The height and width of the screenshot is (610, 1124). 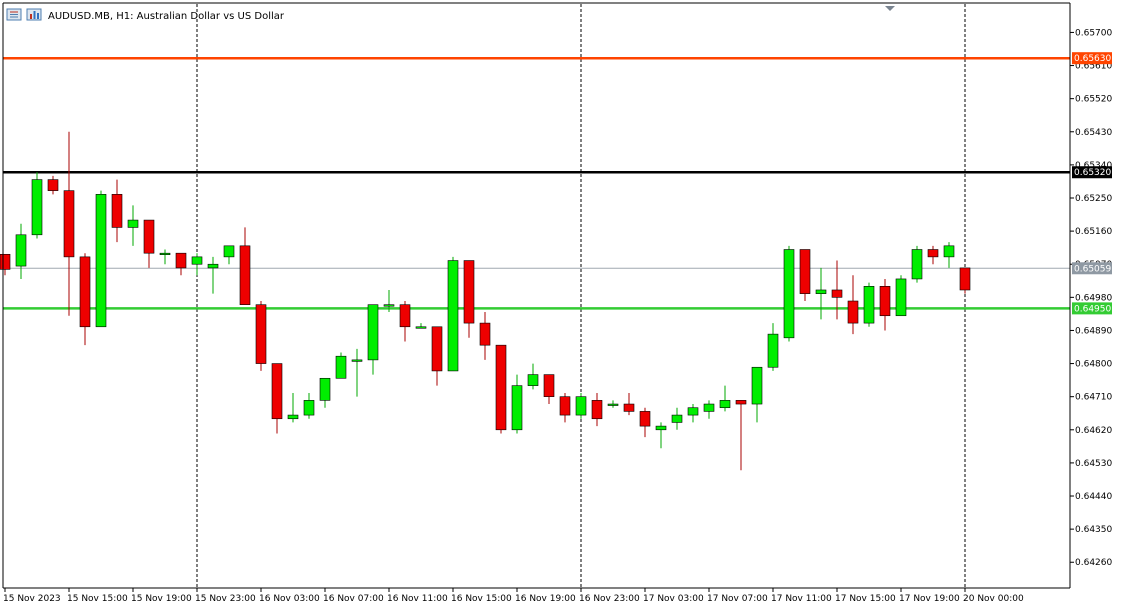 I want to click on current-price-tag, so click(x=1092, y=268).